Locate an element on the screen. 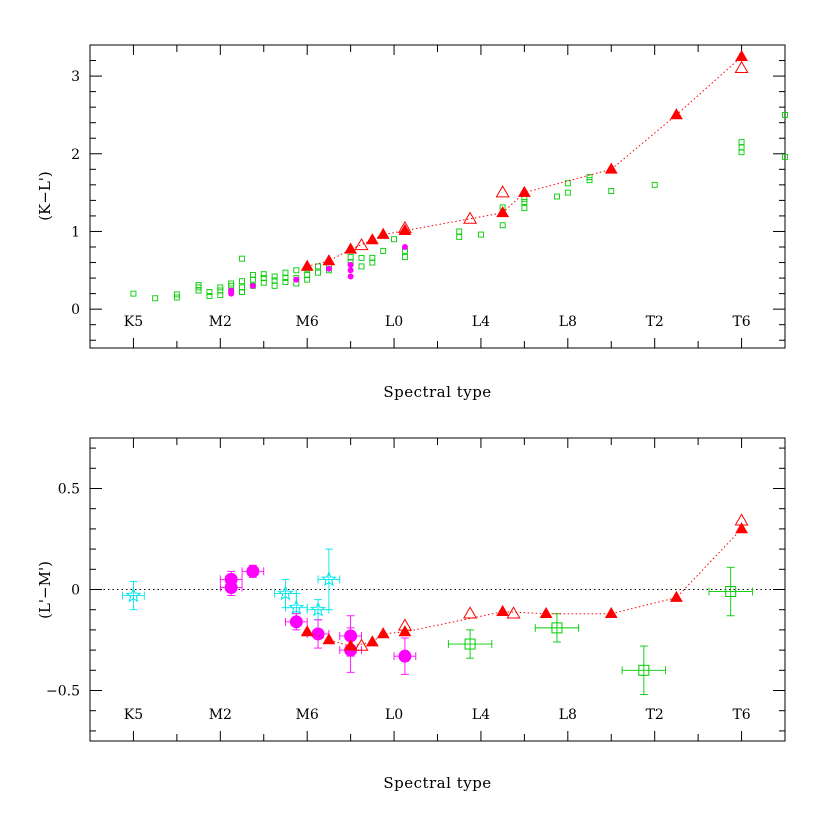 Image resolution: width=830 pixels, height=830 pixels. x-tick-label: K5 is located at coordinates (133, 715).